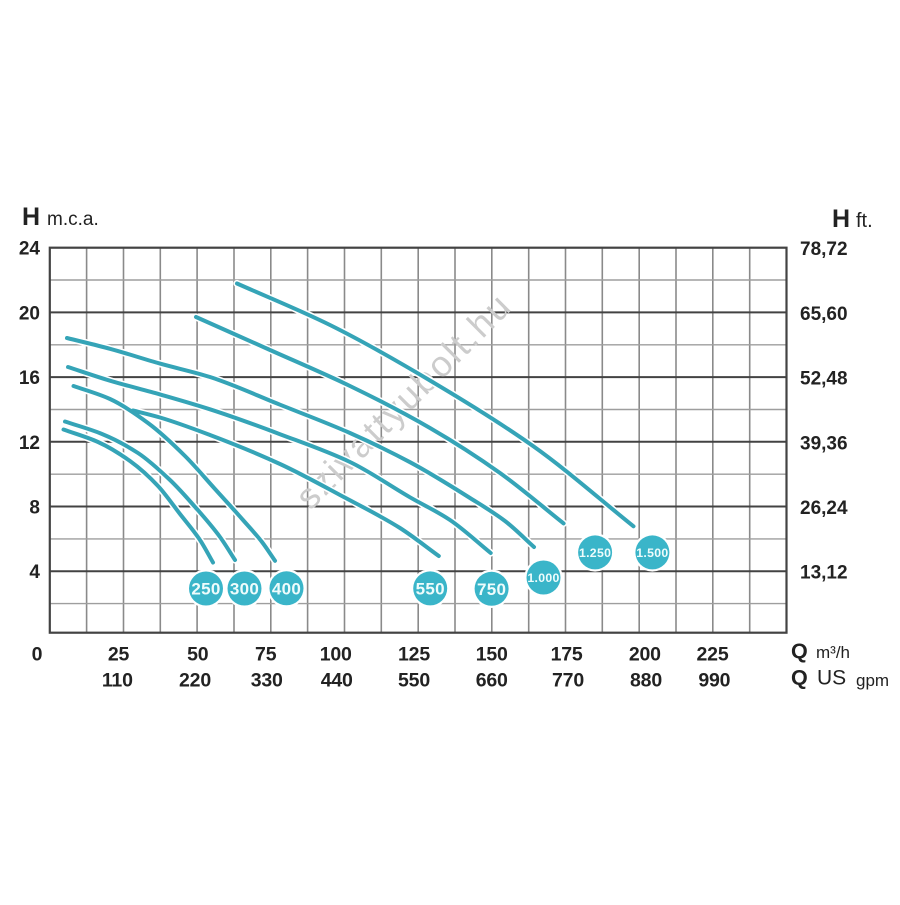 Image resolution: width=900 pixels, height=905 pixels. What do you see at coordinates (29, 313) in the screenshot?
I see `svg-text: 20` at bounding box center [29, 313].